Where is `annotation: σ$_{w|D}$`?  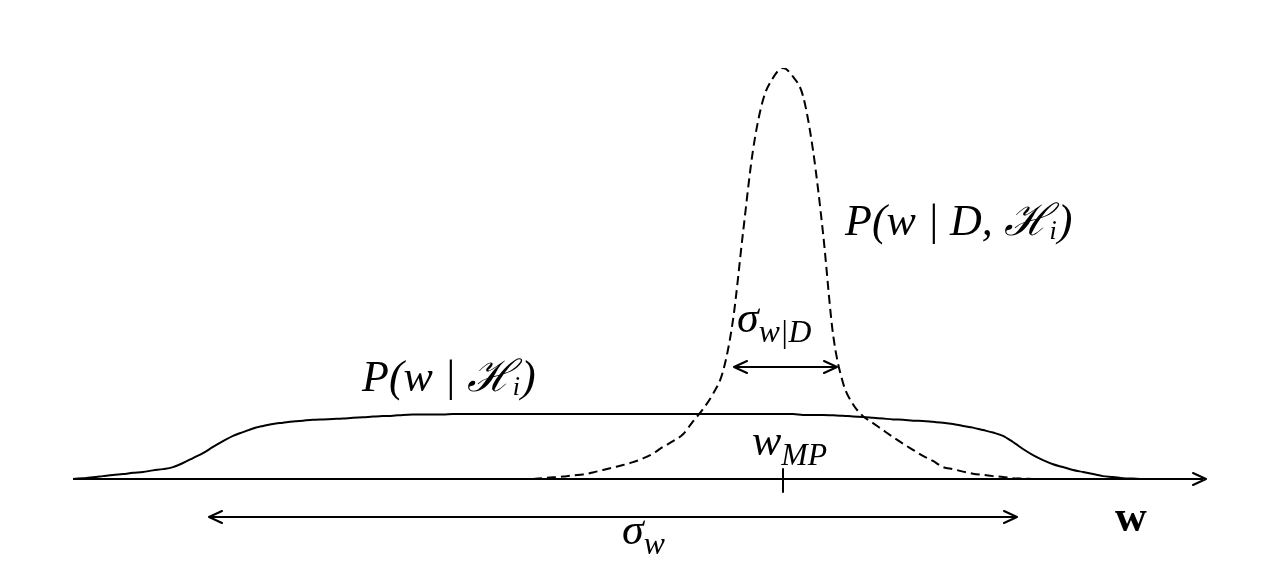 annotation: σ$_{w|D}$ is located at coordinates (774, 321).